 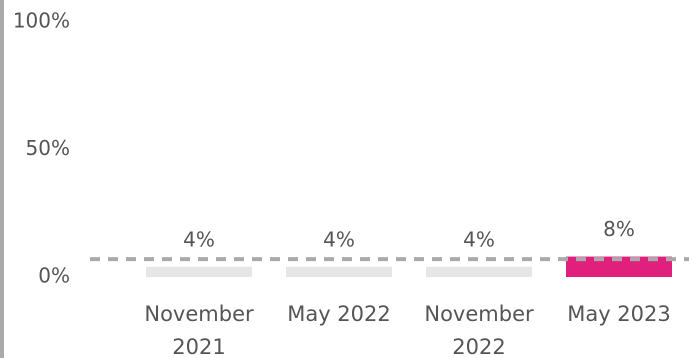 What do you see at coordinates (619, 229) in the screenshot?
I see `value-label: 8%` at bounding box center [619, 229].